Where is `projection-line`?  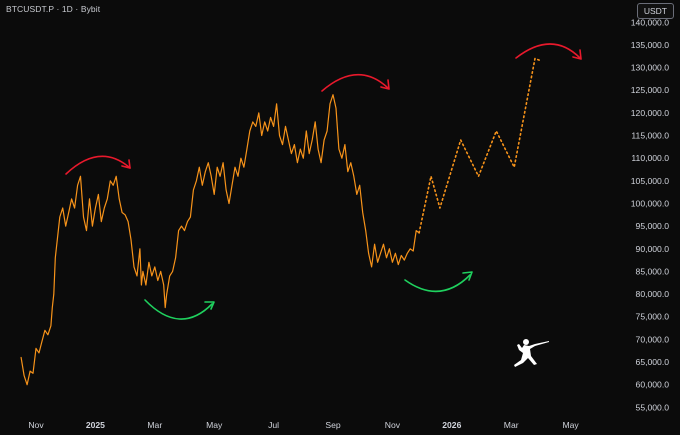
projection-line is located at coordinates (480, 145).